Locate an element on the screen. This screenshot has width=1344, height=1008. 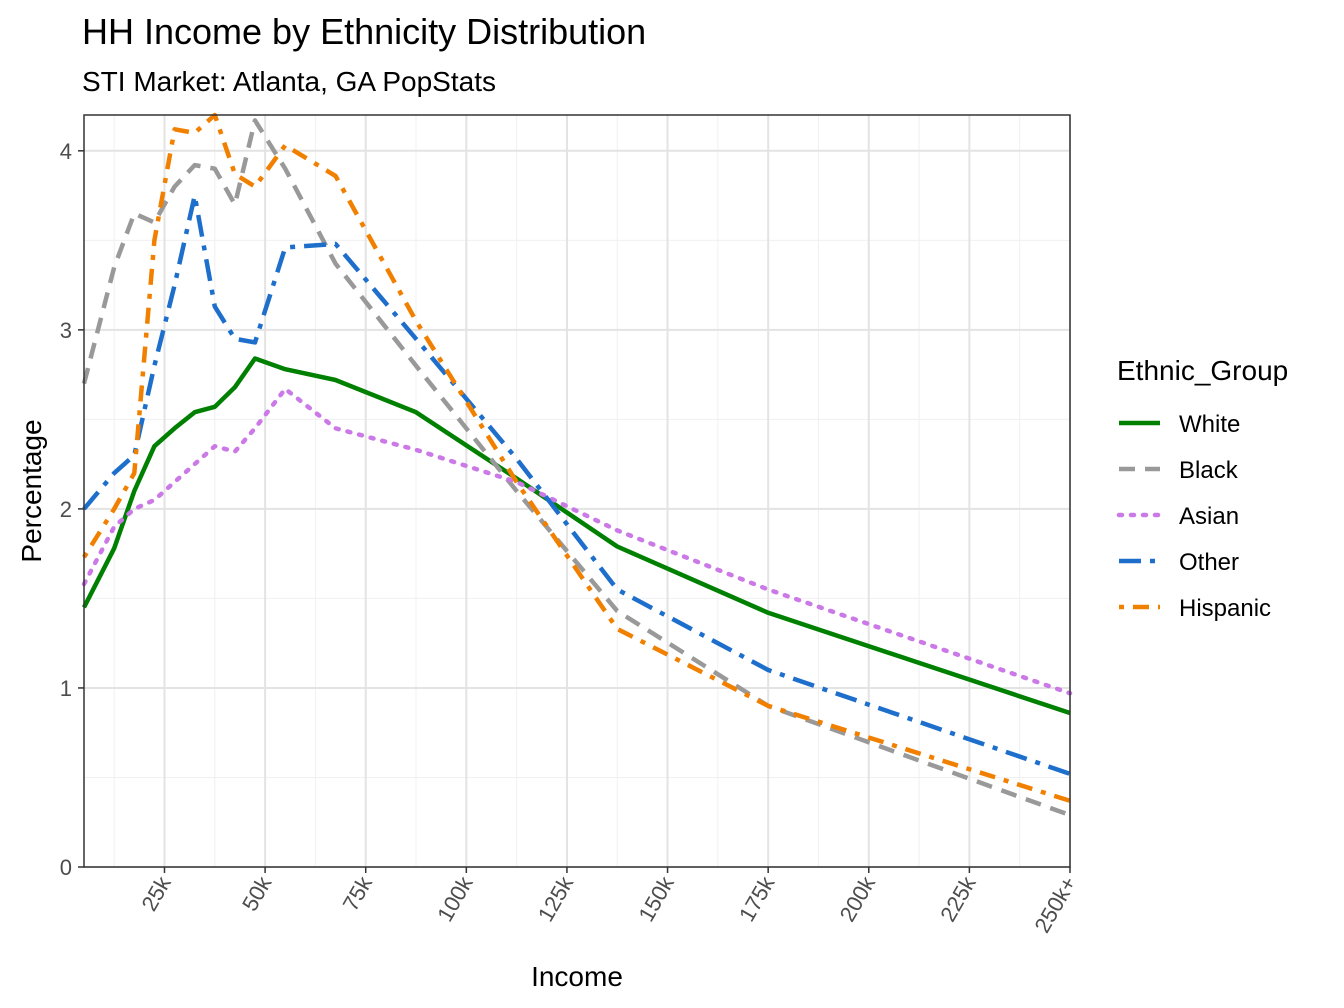
legend-items: White Black Asian Other Hispanic is located at coordinates (1193, 516).